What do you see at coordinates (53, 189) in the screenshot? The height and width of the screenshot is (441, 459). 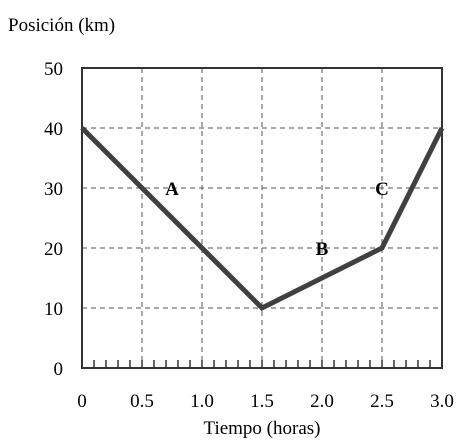 I see `y-tick-label: 30` at bounding box center [53, 189].